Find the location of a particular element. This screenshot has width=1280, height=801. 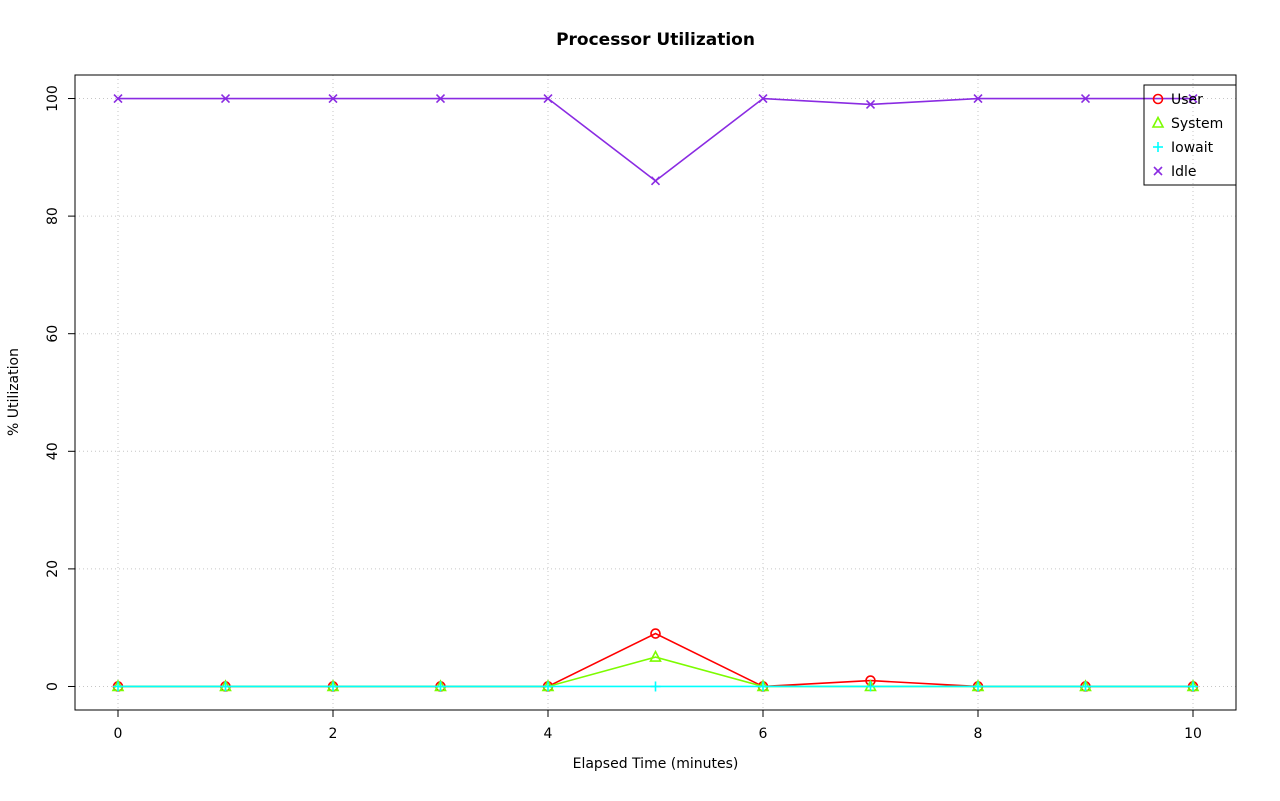

legend-box is located at coordinates (1190, 135).